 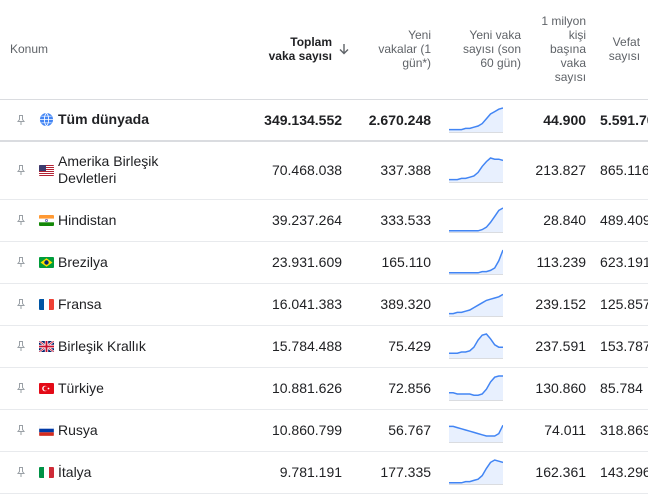 I want to click on deaths-value: 143.296, so click(x=624, y=472).